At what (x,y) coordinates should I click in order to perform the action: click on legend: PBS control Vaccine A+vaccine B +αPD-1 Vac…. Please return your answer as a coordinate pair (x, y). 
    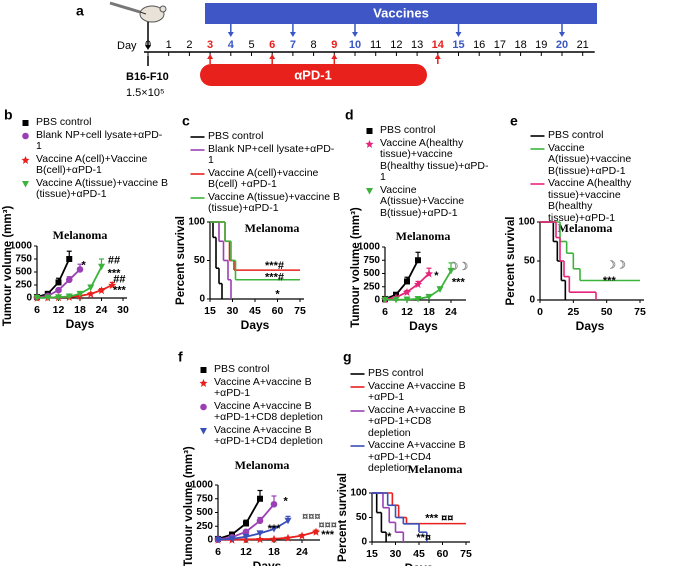
    Looking at the image, I should click on (261, 406).